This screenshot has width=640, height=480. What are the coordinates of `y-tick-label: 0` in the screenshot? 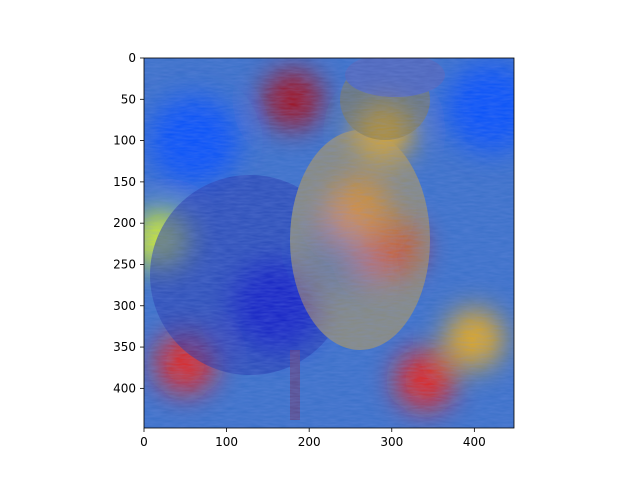 It's located at (132, 58).